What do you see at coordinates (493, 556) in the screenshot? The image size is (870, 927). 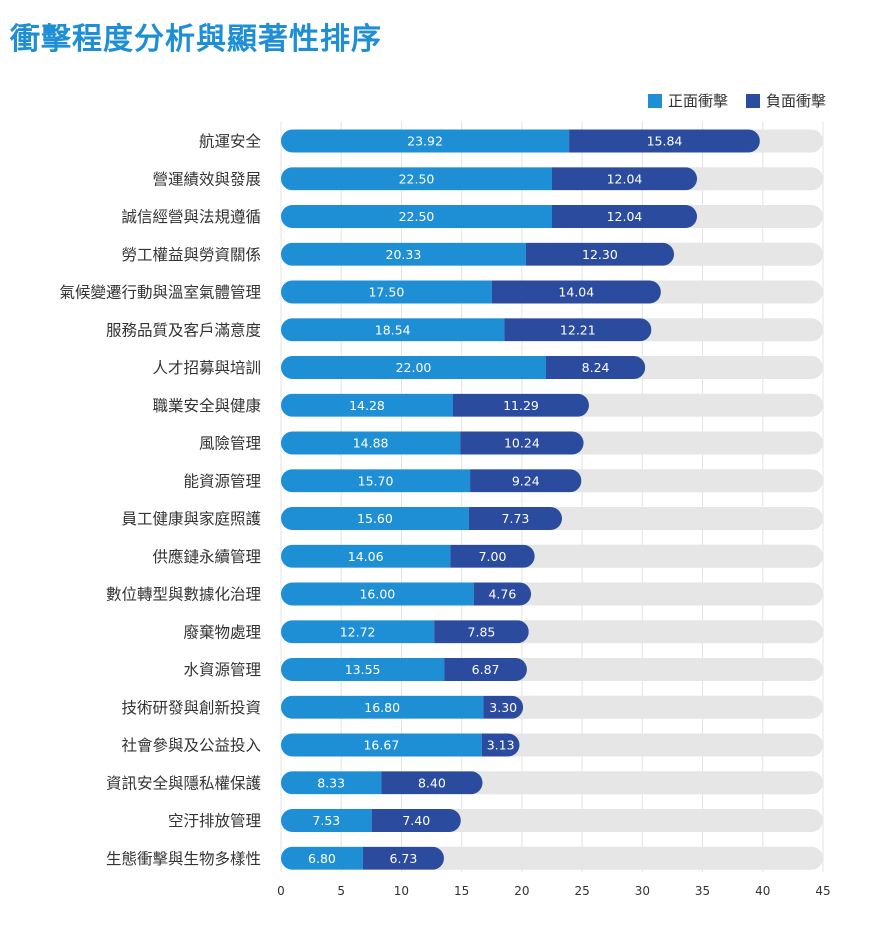 I see `value-label-negative: 7.00` at bounding box center [493, 556].